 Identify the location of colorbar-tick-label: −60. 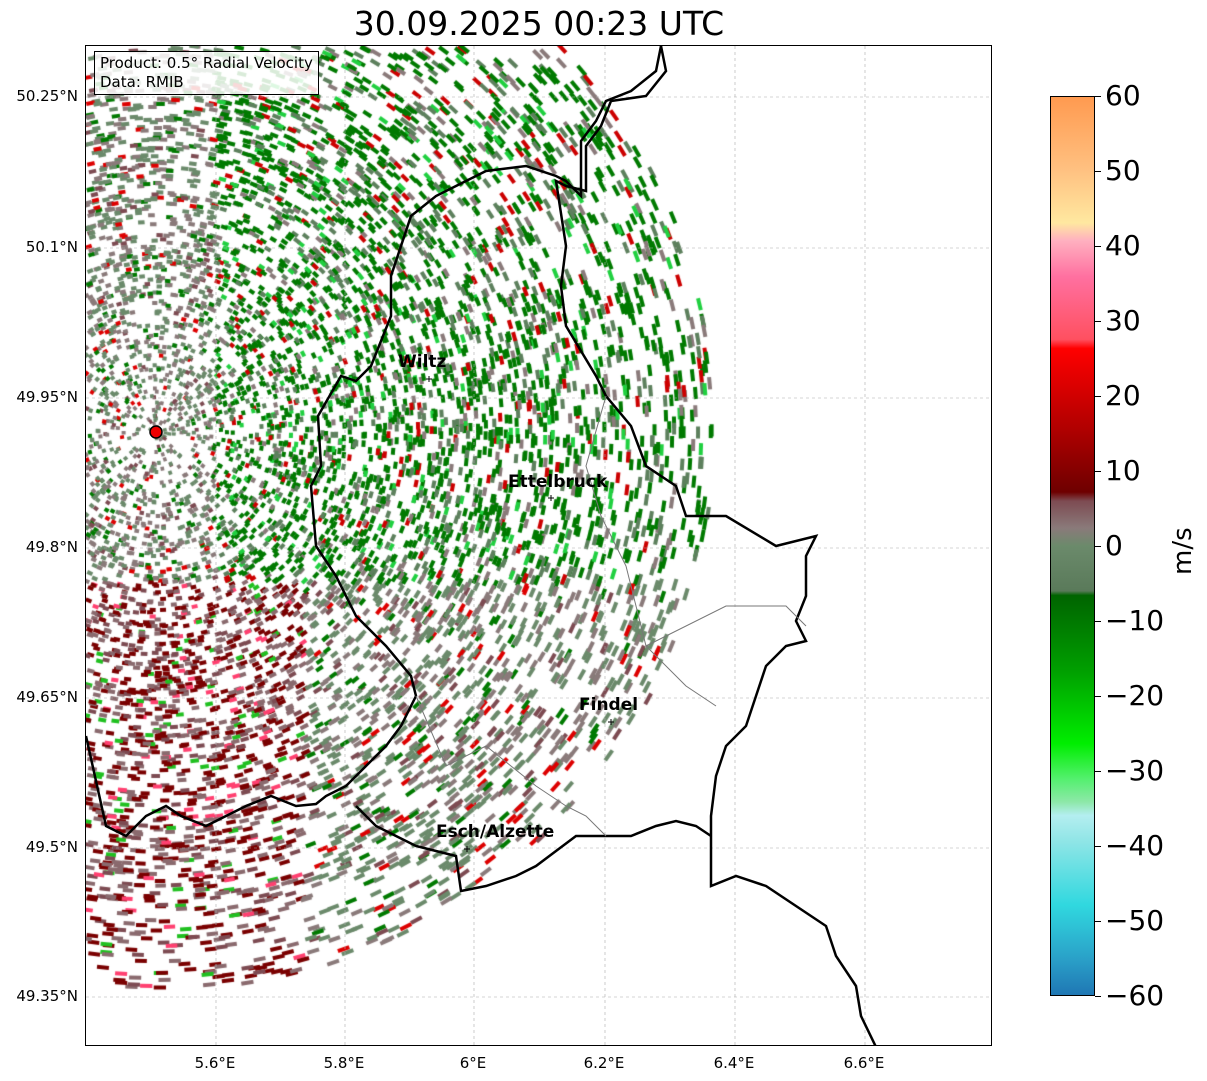
(1135, 995).